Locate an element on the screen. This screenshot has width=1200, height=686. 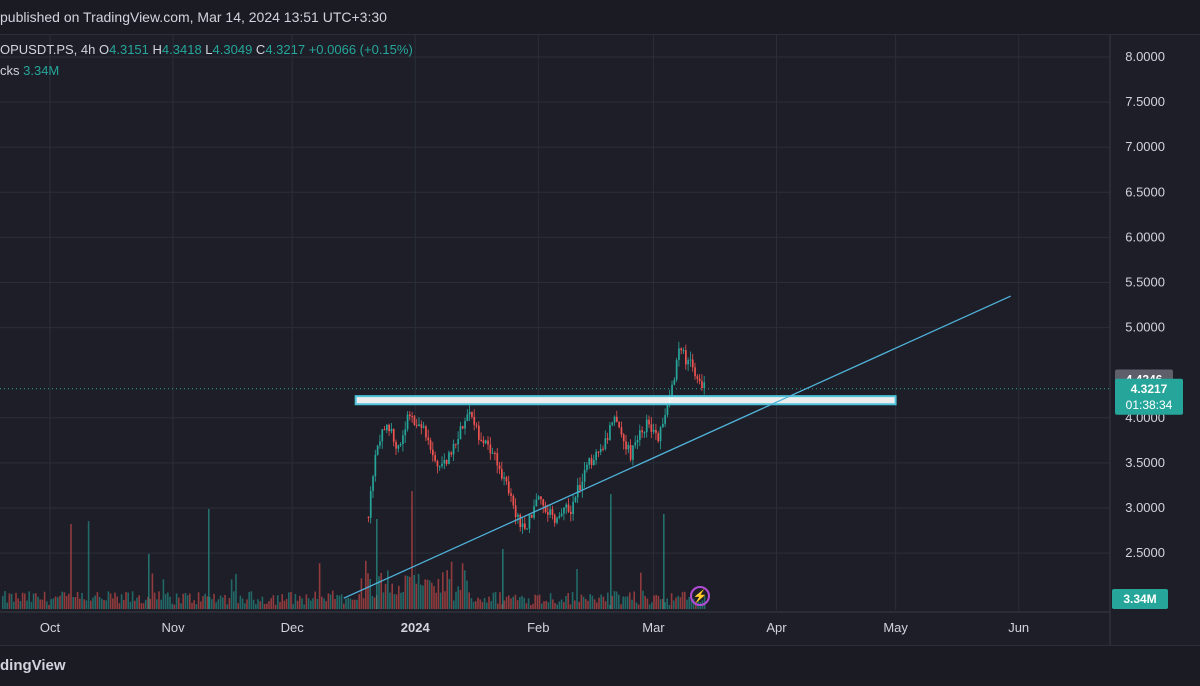
y-tick-label: 6.5000 is located at coordinates (1145, 191).